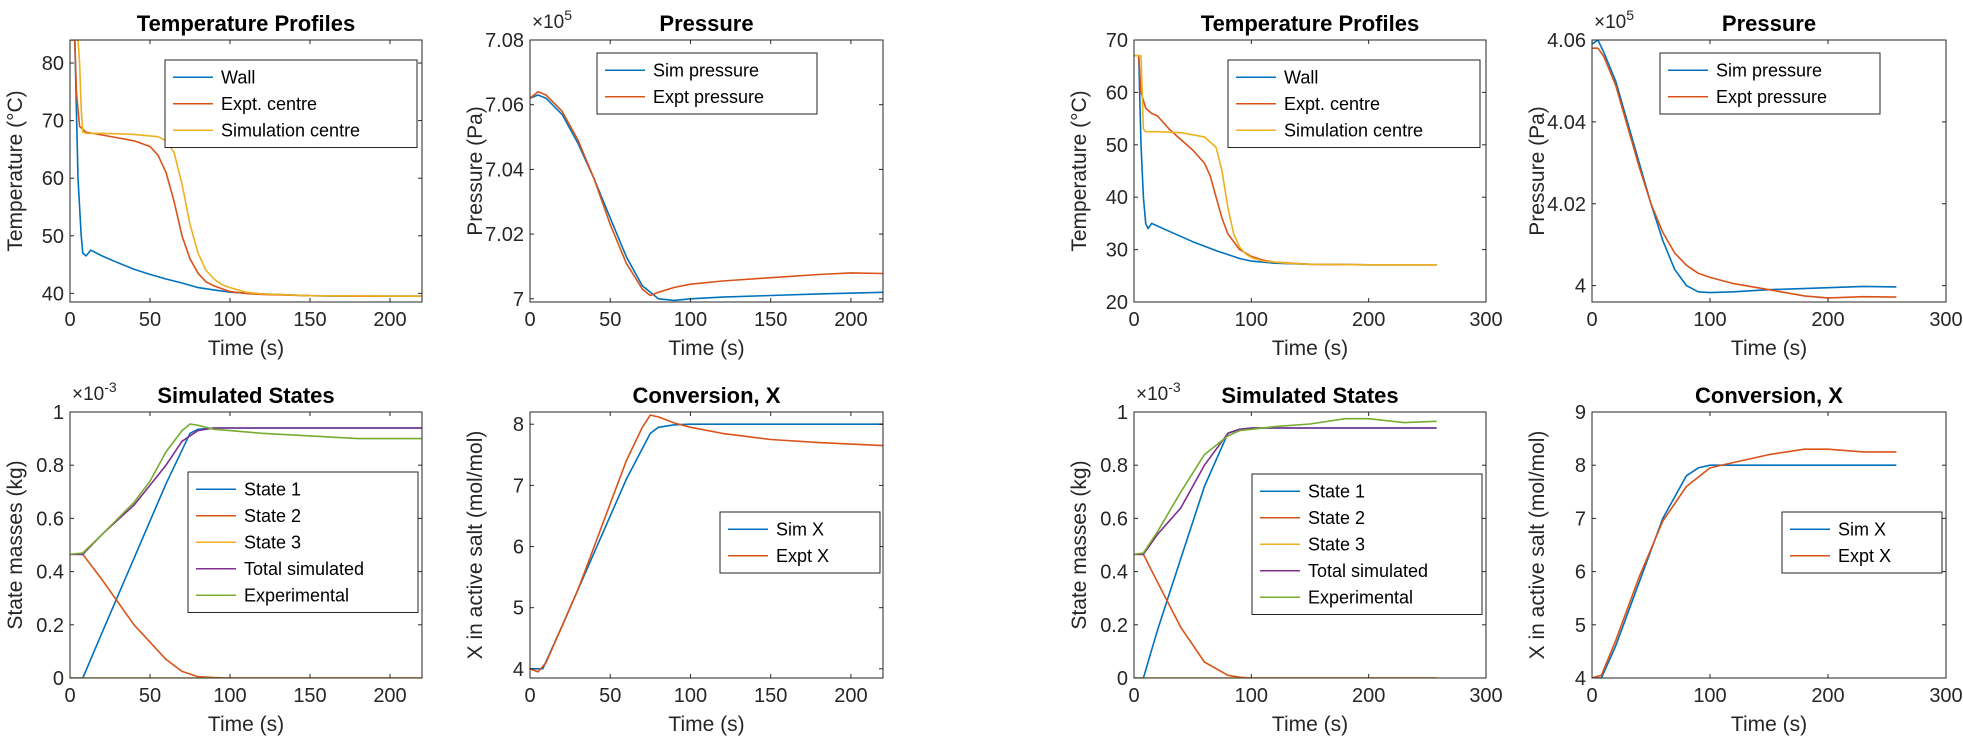 The height and width of the screenshot is (754, 1963). What do you see at coordinates (1945, 696) in the screenshot?
I see `x-tick-label: 300` at bounding box center [1945, 696].